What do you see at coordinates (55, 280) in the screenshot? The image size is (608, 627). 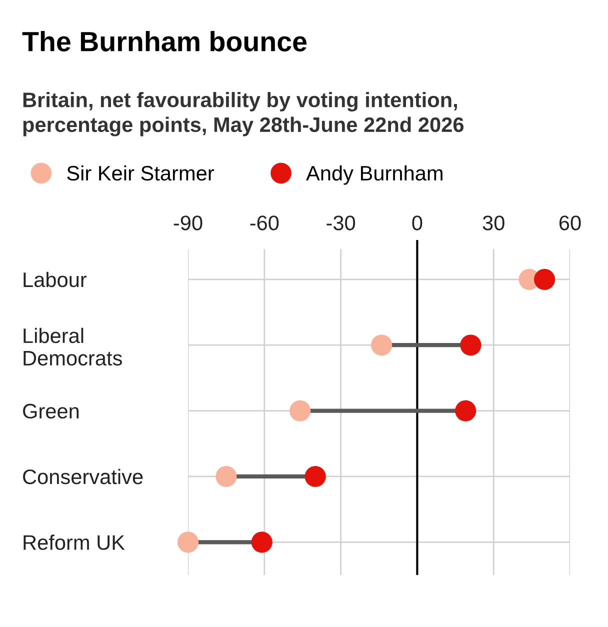 I see `y-tick-label: Labour` at bounding box center [55, 280].